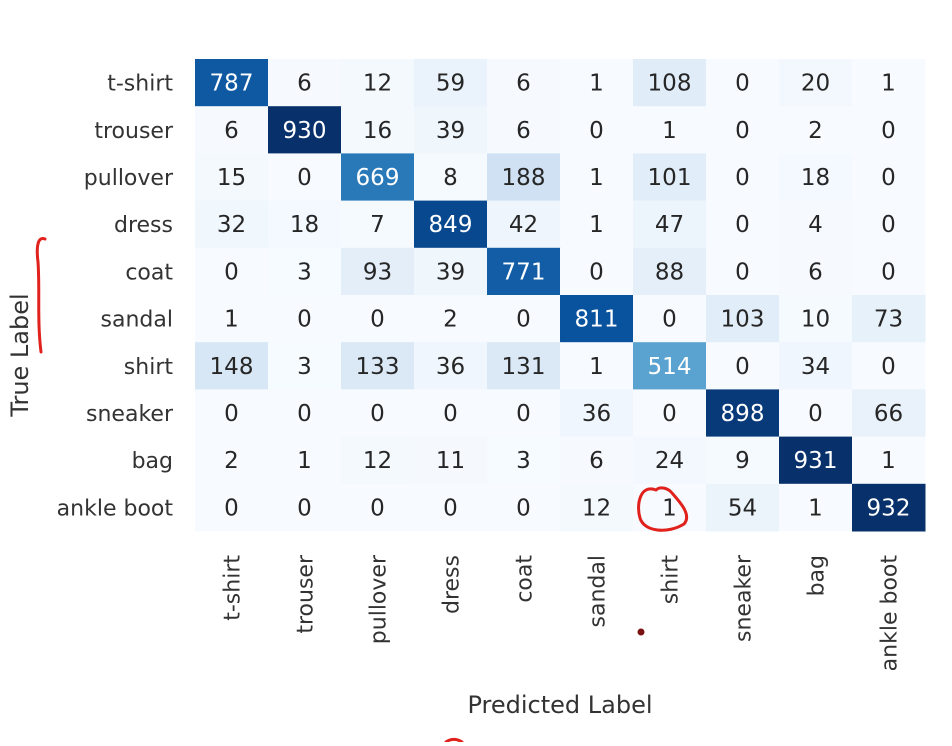  I want to click on cell-value-label: 787, so click(232, 84).